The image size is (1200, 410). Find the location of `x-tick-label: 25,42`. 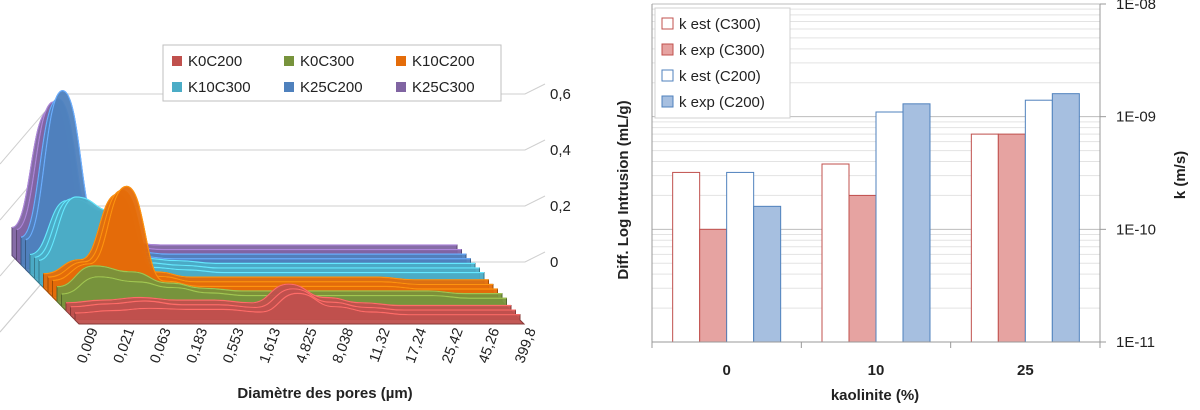

x-tick-label: 25,42 is located at coordinates (452, 346).